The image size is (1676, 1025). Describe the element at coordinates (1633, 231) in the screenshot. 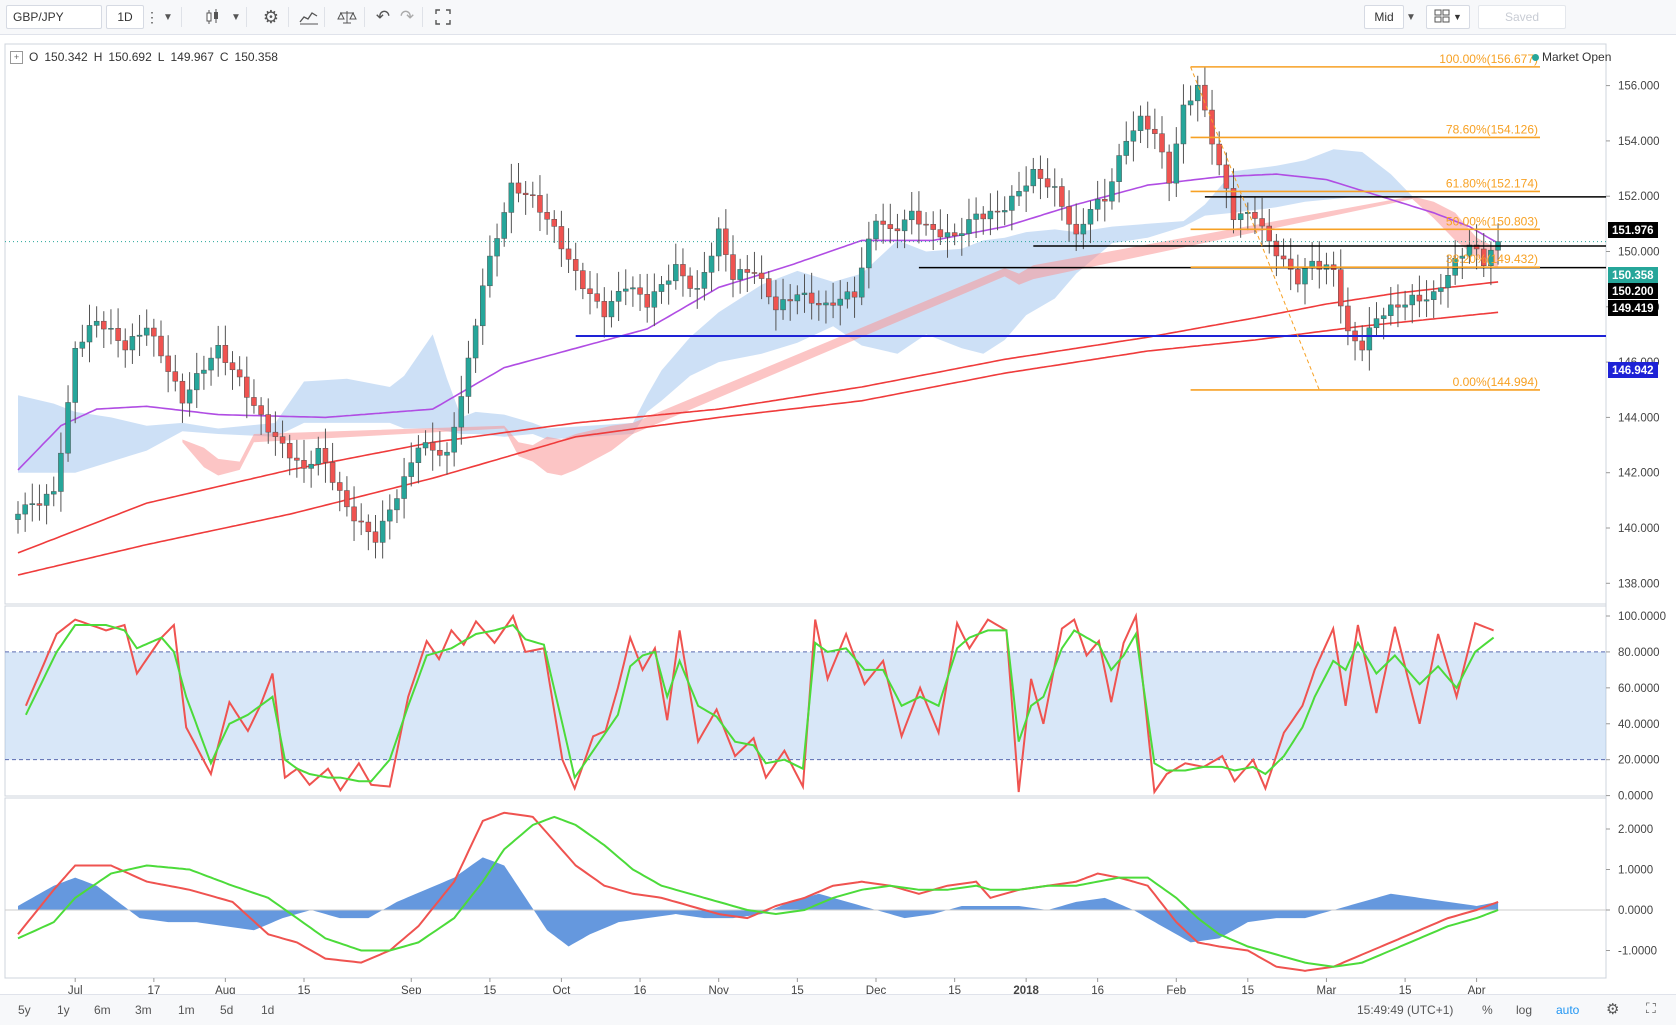

I see `price-label: 151.976` at that location.